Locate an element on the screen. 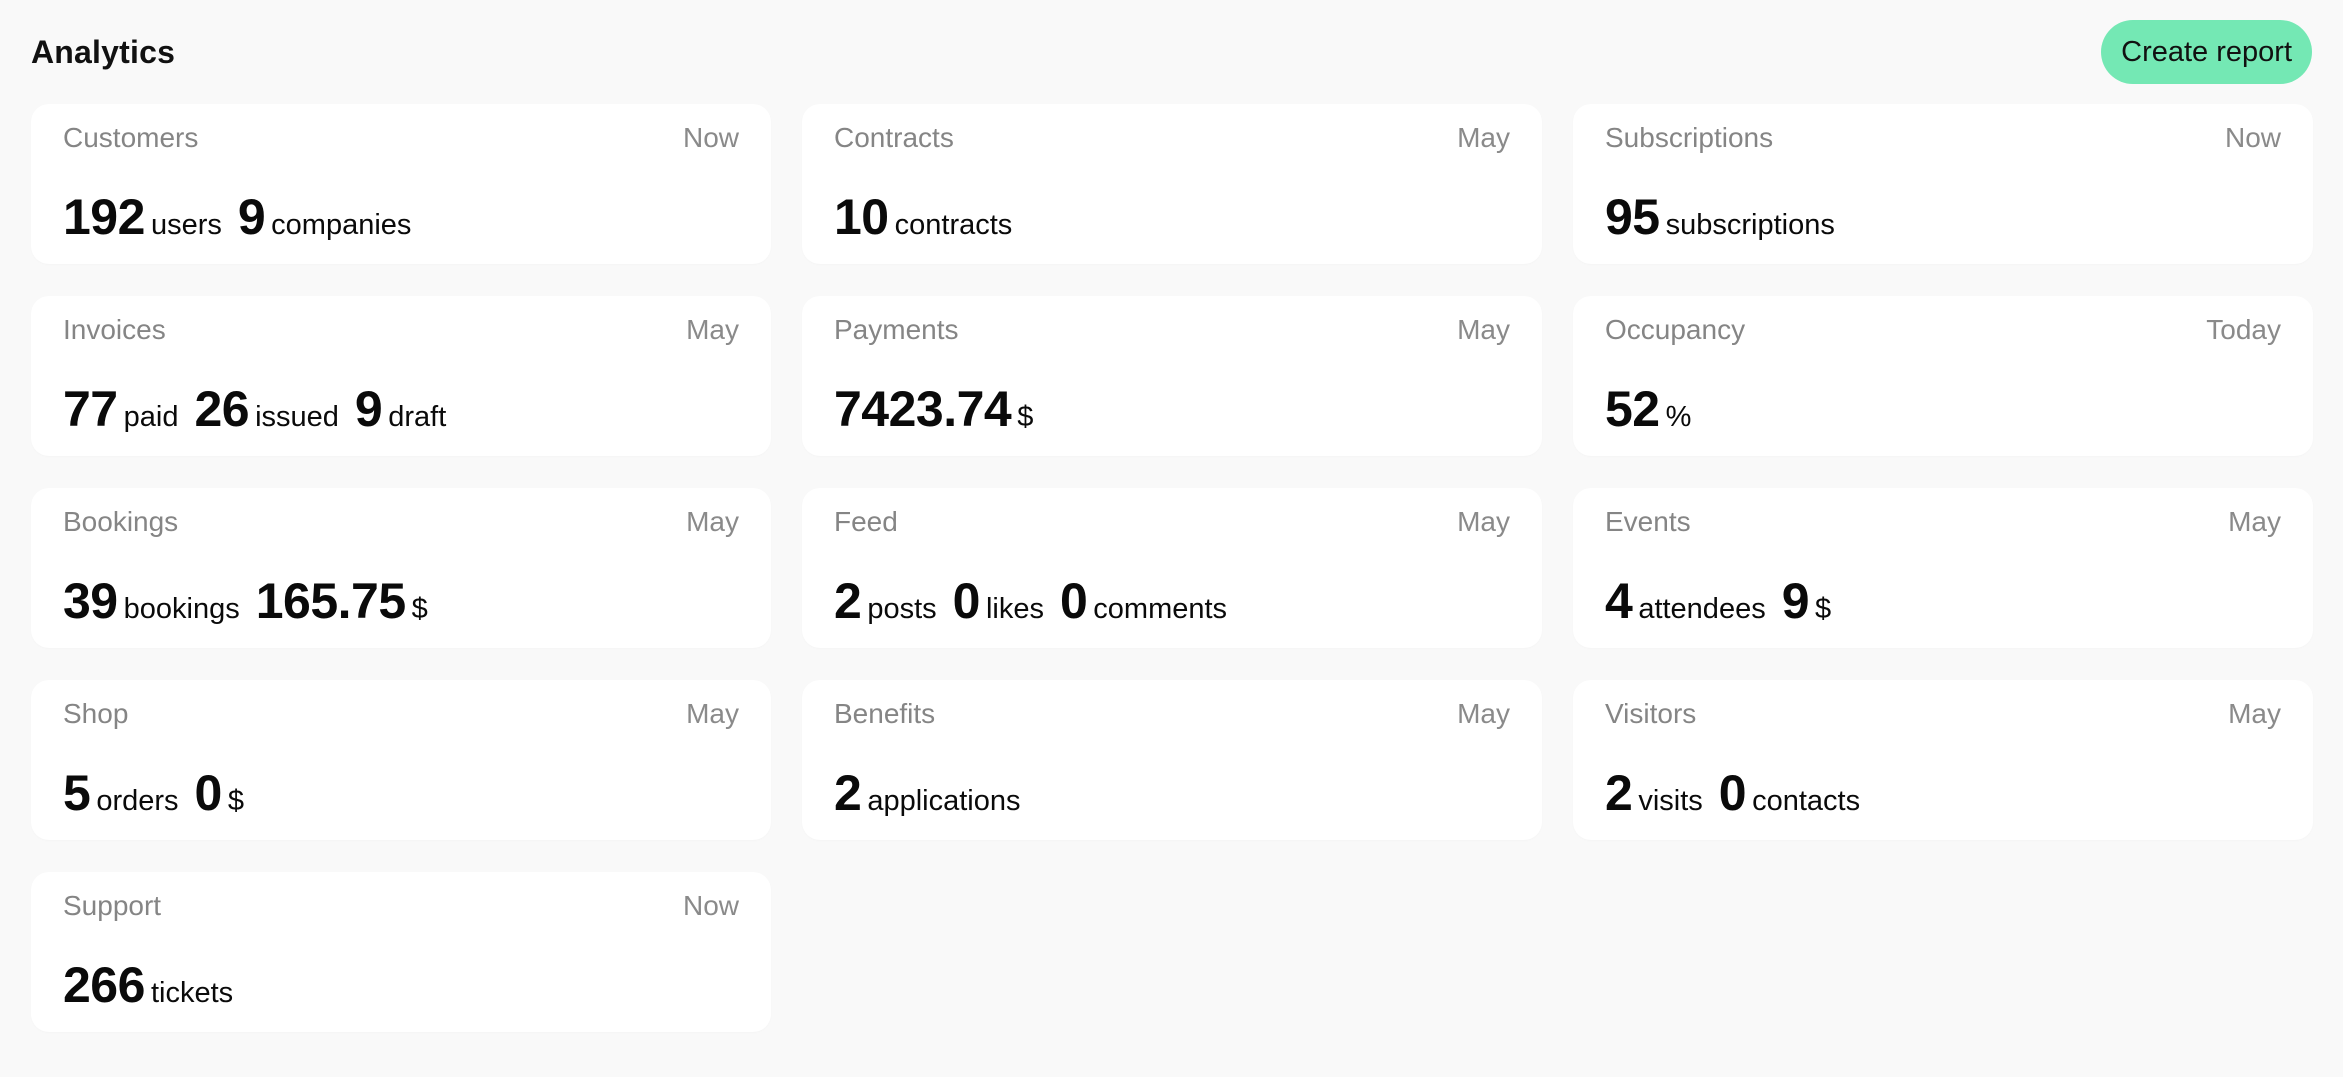 This screenshot has height=1077, width=2343. metric: 2 applications is located at coordinates (927, 793).